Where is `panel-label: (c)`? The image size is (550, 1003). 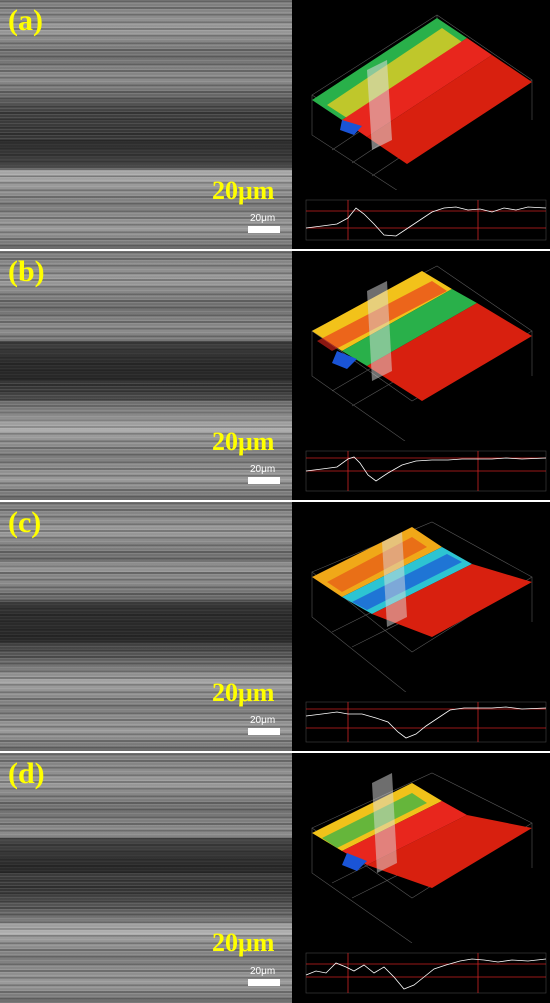 panel-label: (c) is located at coordinates (25, 522).